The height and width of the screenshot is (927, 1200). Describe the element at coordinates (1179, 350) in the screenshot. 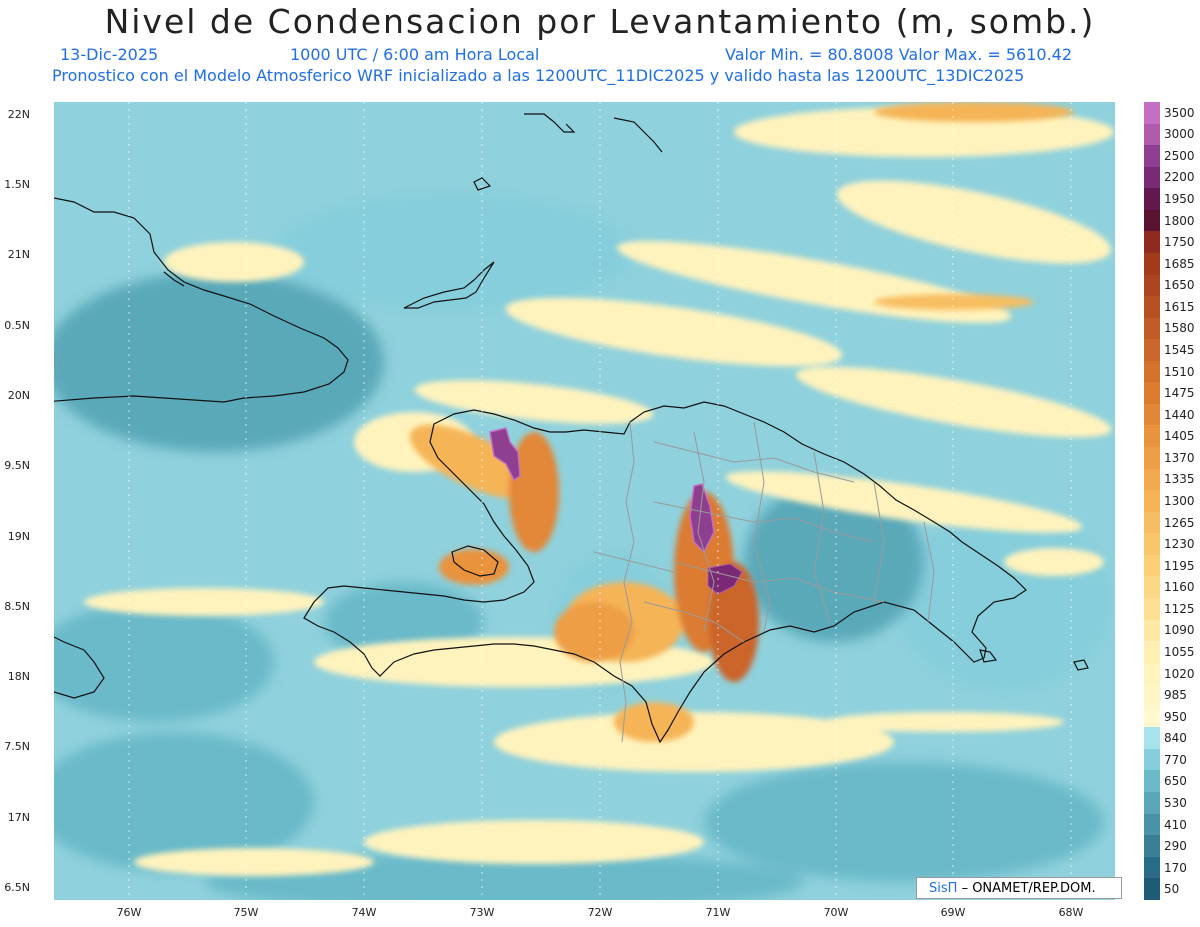

I see `colorbar-label: 1545` at that location.